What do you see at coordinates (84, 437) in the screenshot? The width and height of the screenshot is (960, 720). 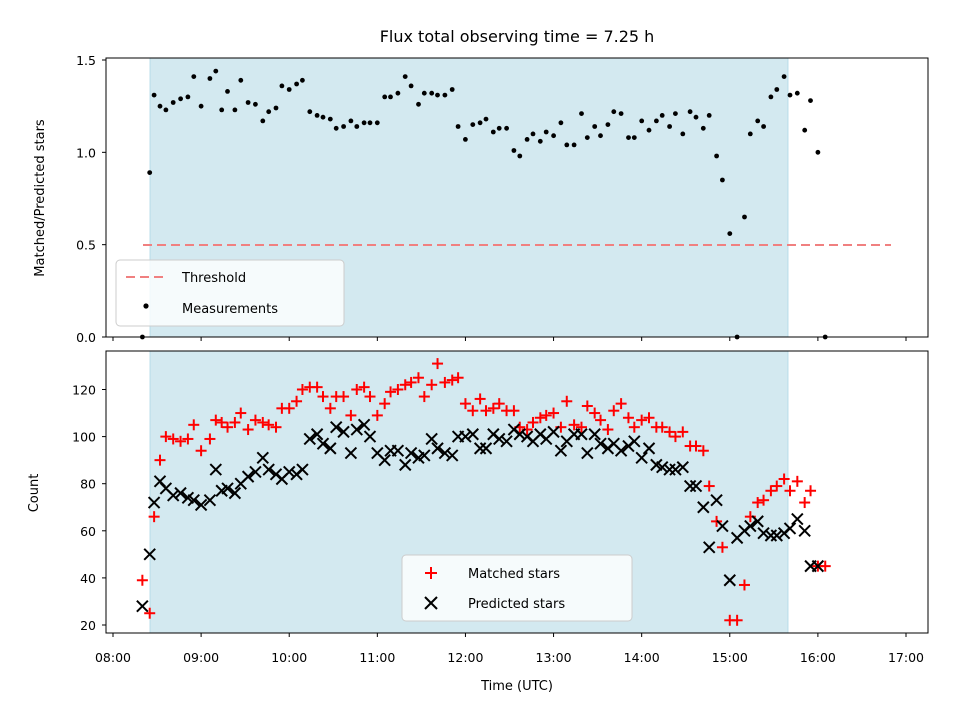 I see `y-tick-label: 100` at bounding box center [84, 437].